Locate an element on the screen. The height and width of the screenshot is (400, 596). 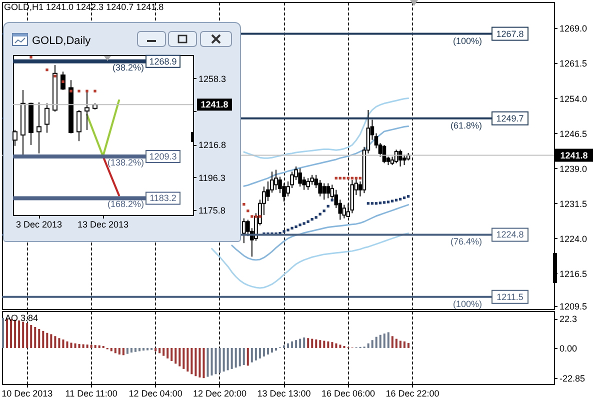
y-tick-label: 22.3 is located at coordinates (569, 319).